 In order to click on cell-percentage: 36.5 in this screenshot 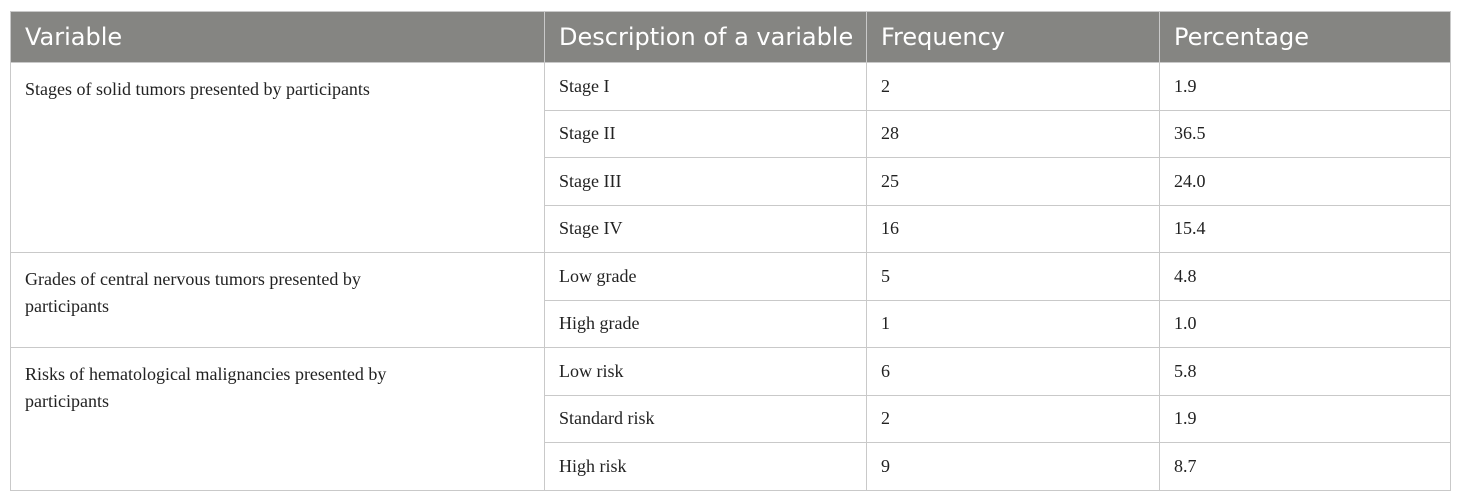, I will do `click(1305, 133)`.